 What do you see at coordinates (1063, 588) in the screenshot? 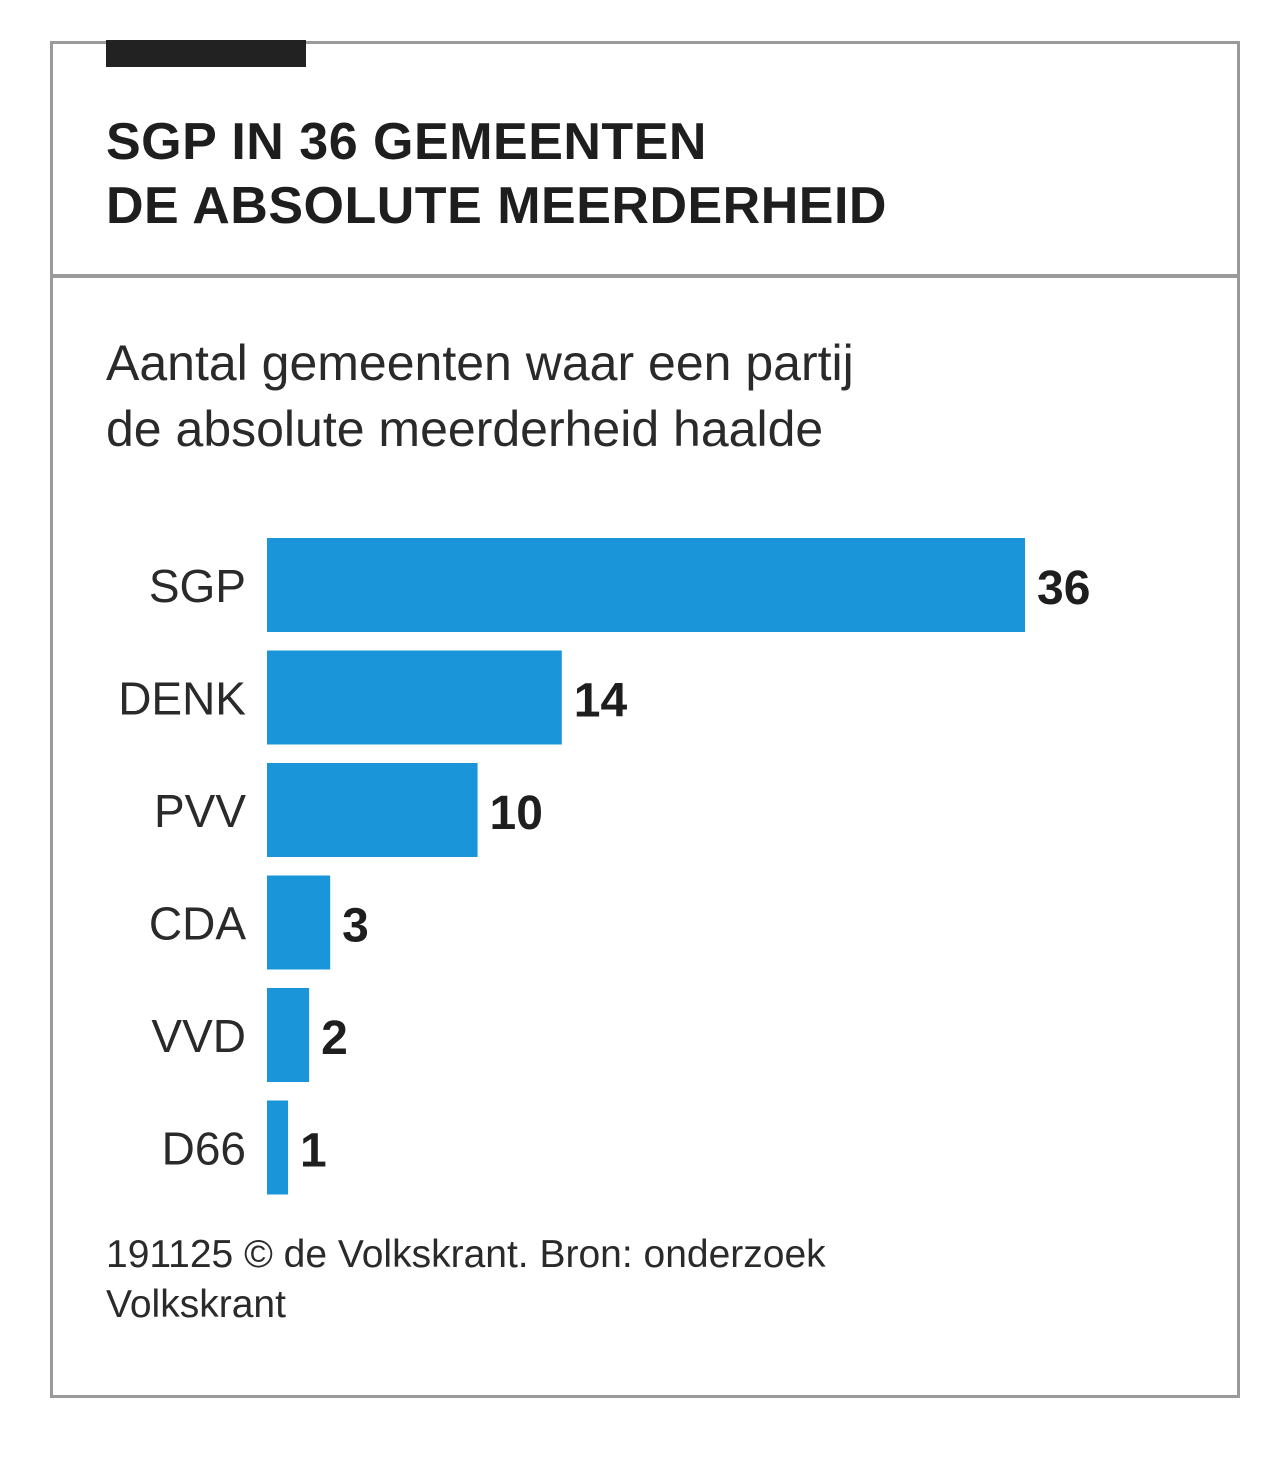
I see `value-label-sgp: 36` at bounding box center [1063, 588].